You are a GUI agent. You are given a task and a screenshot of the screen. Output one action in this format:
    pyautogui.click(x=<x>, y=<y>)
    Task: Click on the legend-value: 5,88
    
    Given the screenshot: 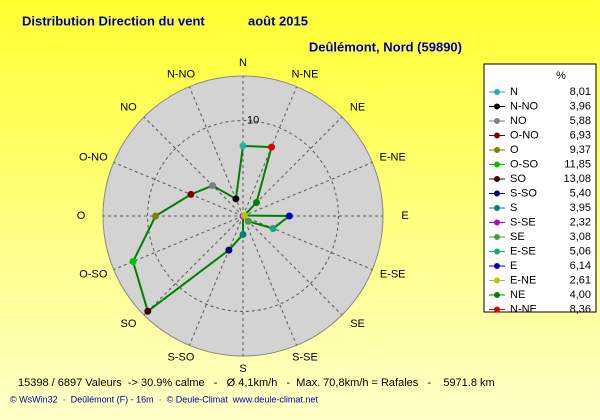 What is the action you would take?
    pyautogui.click(x=580, y=121)
    